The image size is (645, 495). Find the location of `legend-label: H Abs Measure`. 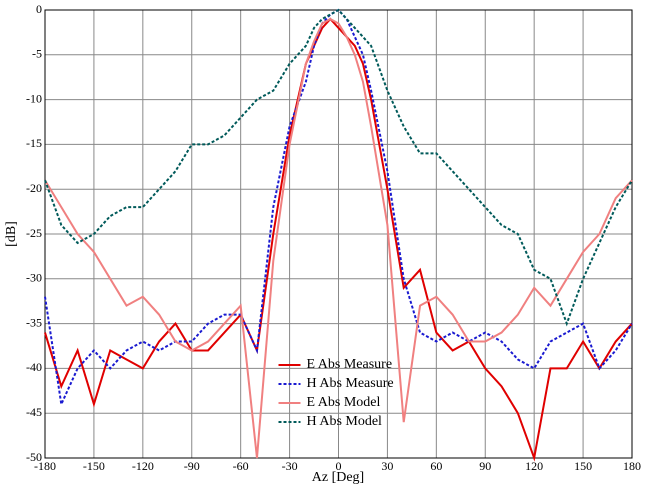

legend-label: H Abs Measure is located at coordinates (350, 383).